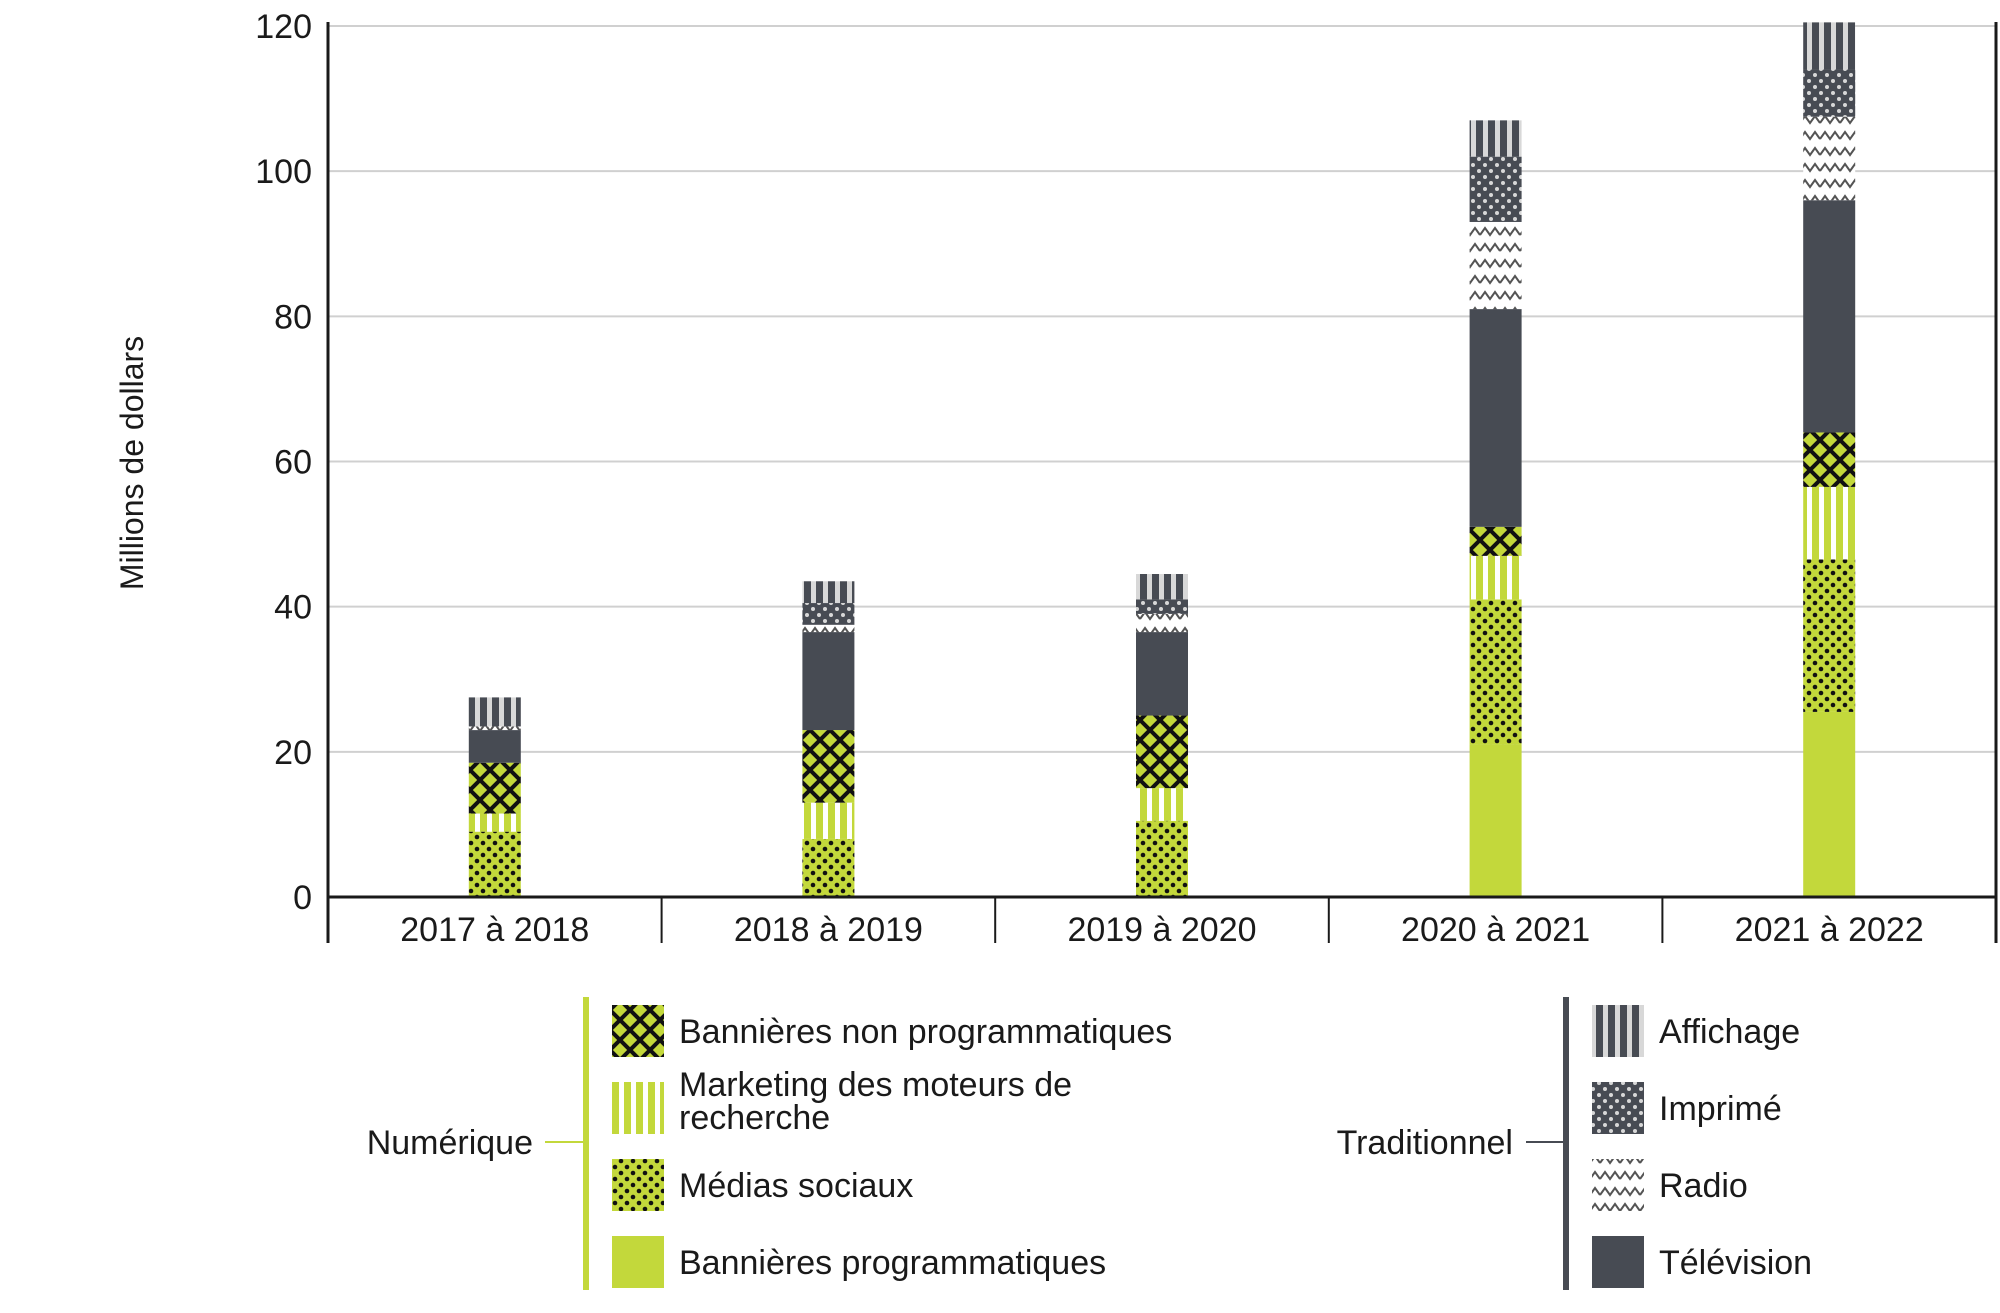  What do you see at coordinates (1618, 1108) in the screenshot?
I see `legend-swatch-darkdots` at bounding box center [1618, 1108].